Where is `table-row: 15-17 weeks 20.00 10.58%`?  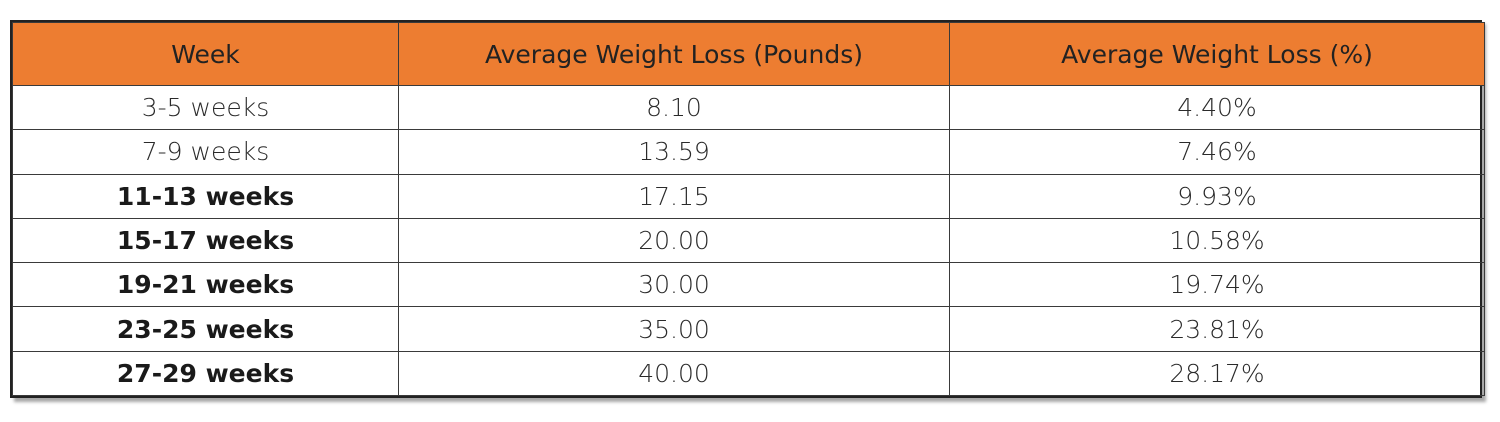
table-row: 15-17 weeks 20.00 10.58% is located at coordinates (748, 240).